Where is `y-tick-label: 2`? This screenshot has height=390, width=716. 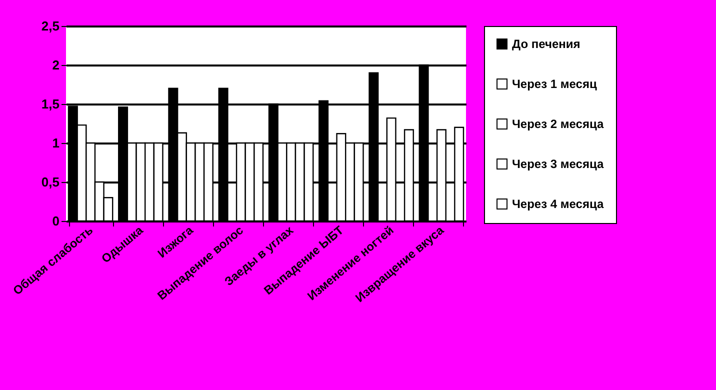
y-tick-label: 2 is located at coordinates (56, 65).